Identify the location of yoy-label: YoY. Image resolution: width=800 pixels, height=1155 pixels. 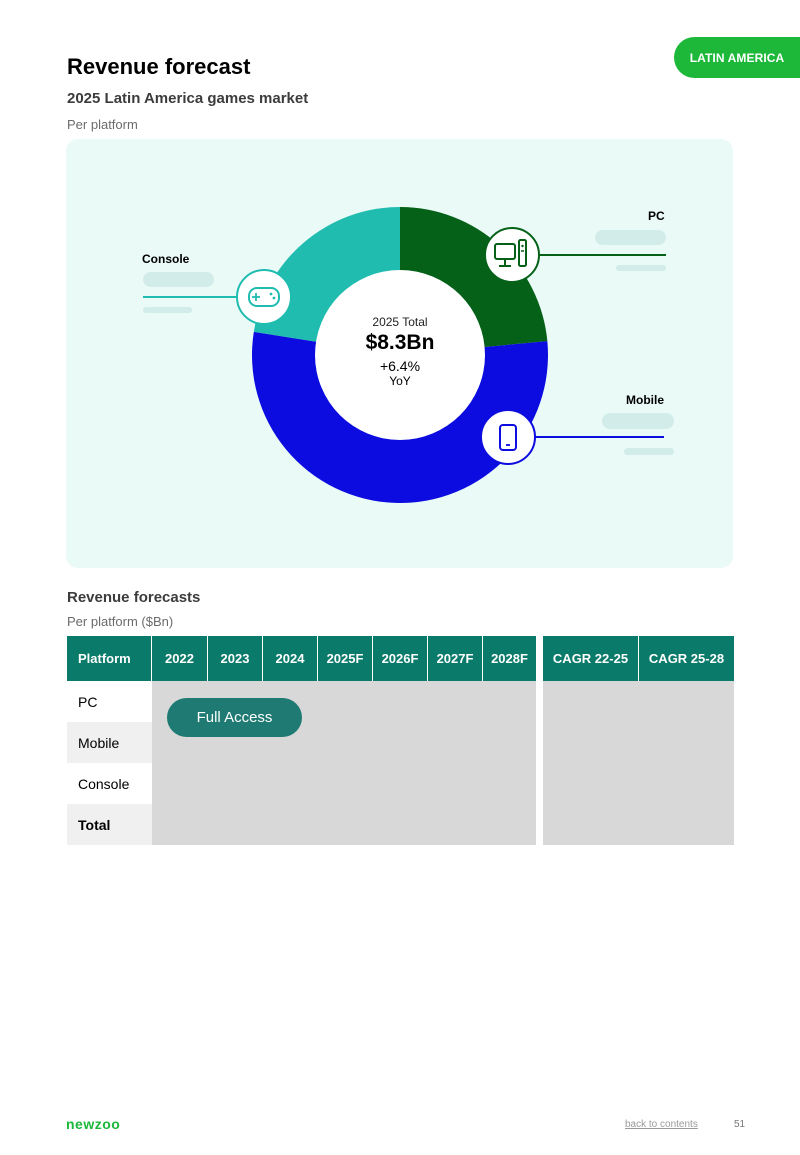
(400, 381).